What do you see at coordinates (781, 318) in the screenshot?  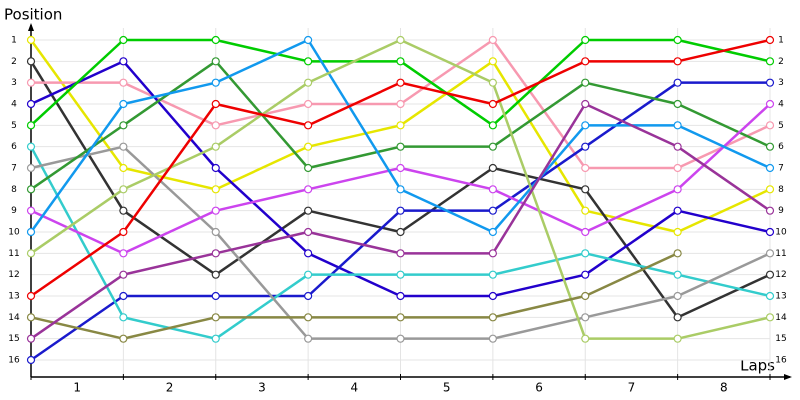 I see `y-tick-label-right: 14` at bounding box center [781, 318].